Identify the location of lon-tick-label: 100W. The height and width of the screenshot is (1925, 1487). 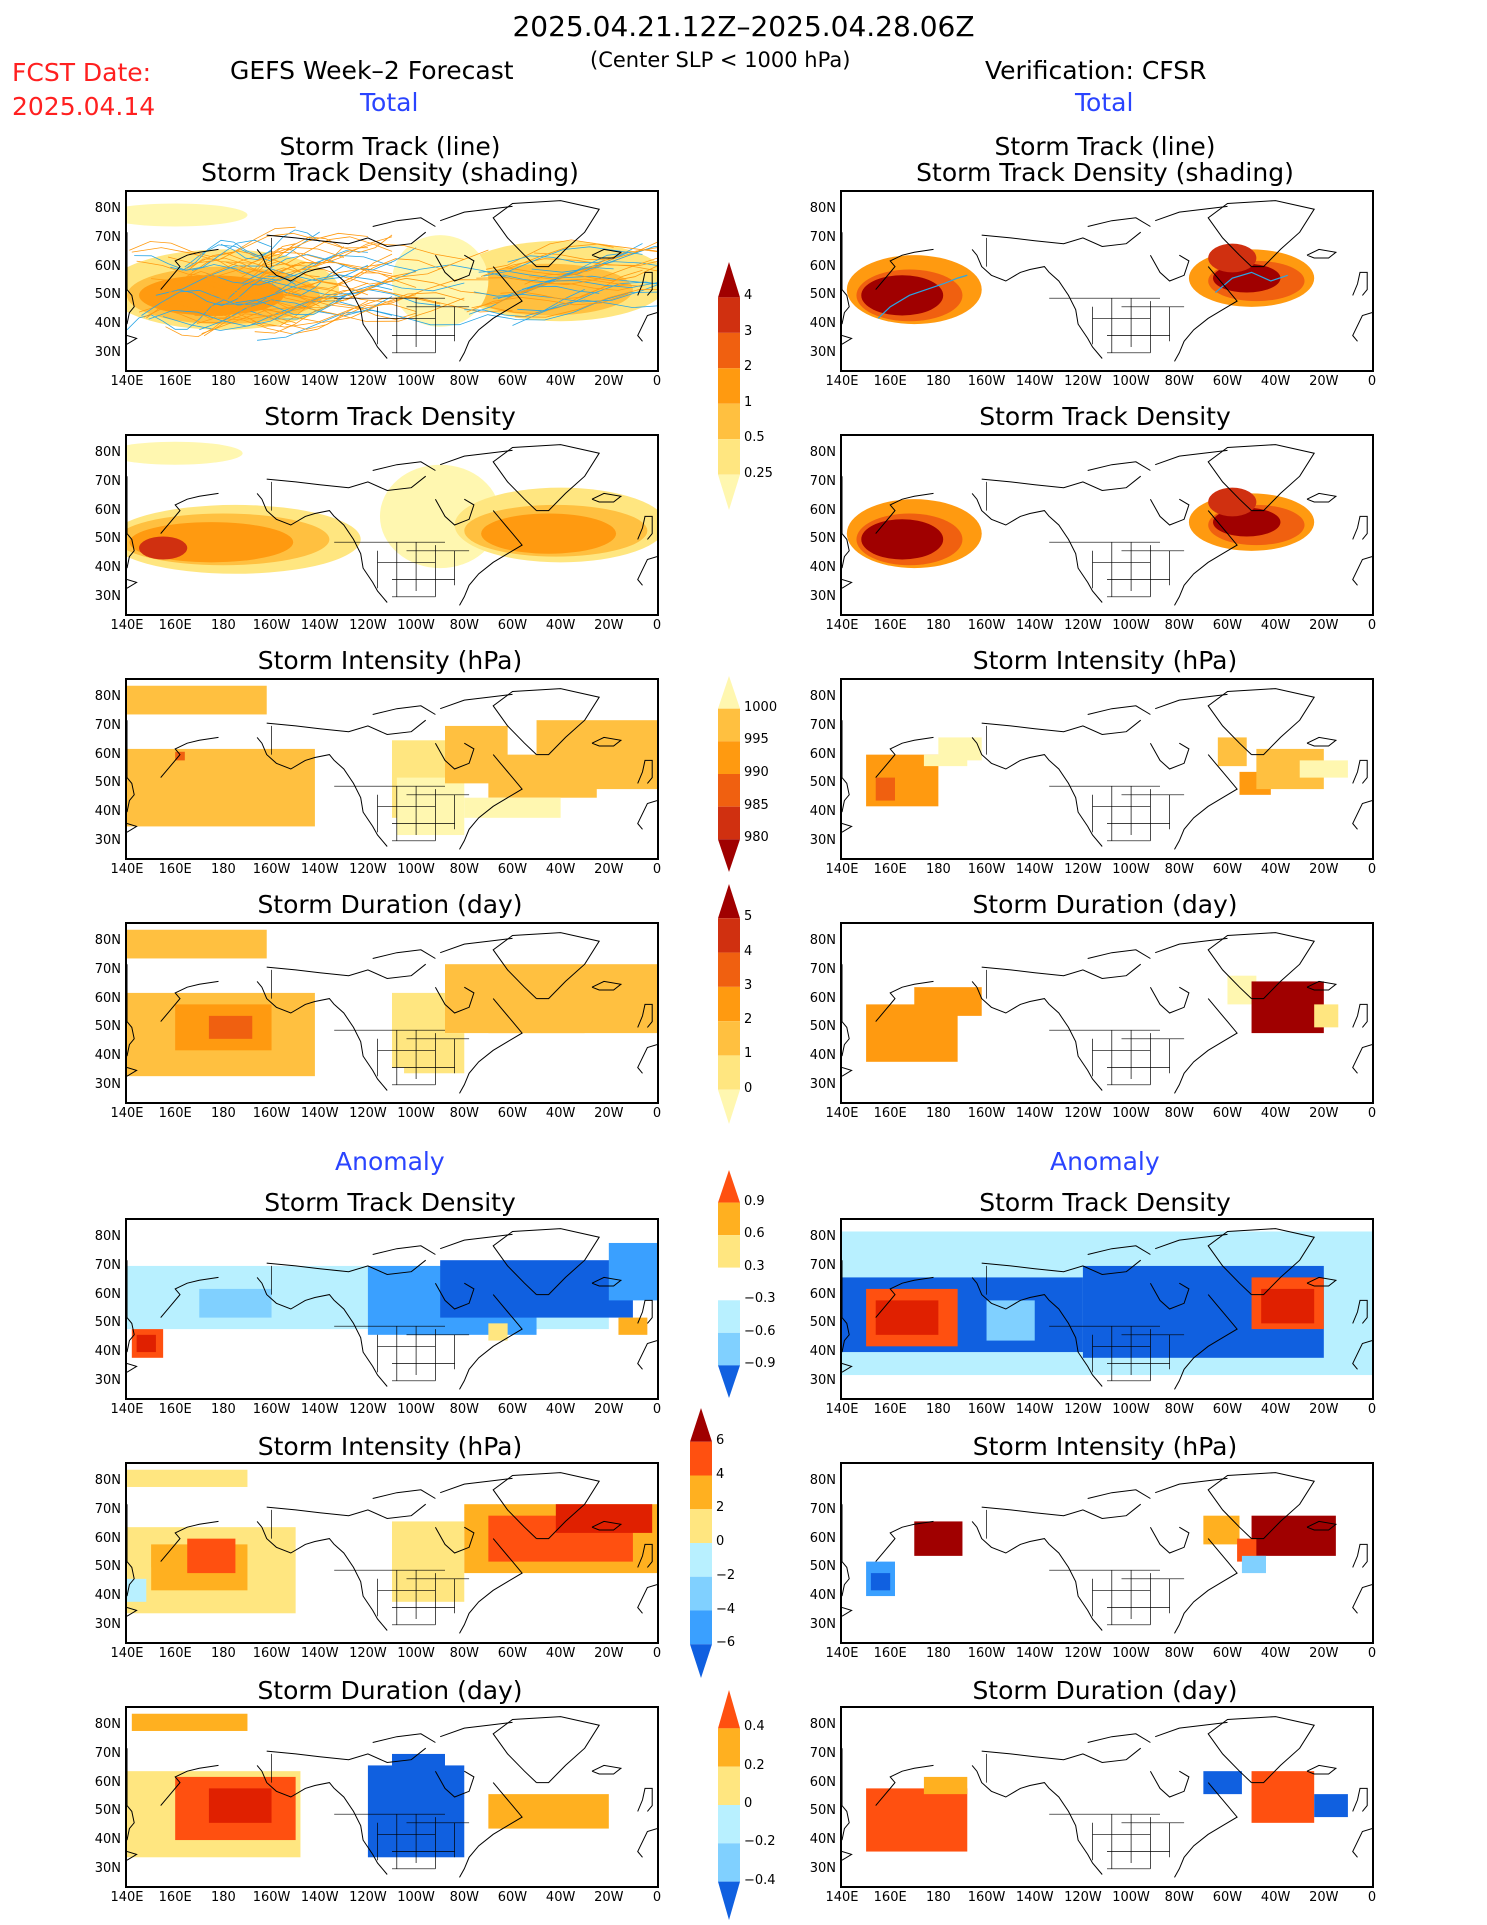
(1131, 1409).